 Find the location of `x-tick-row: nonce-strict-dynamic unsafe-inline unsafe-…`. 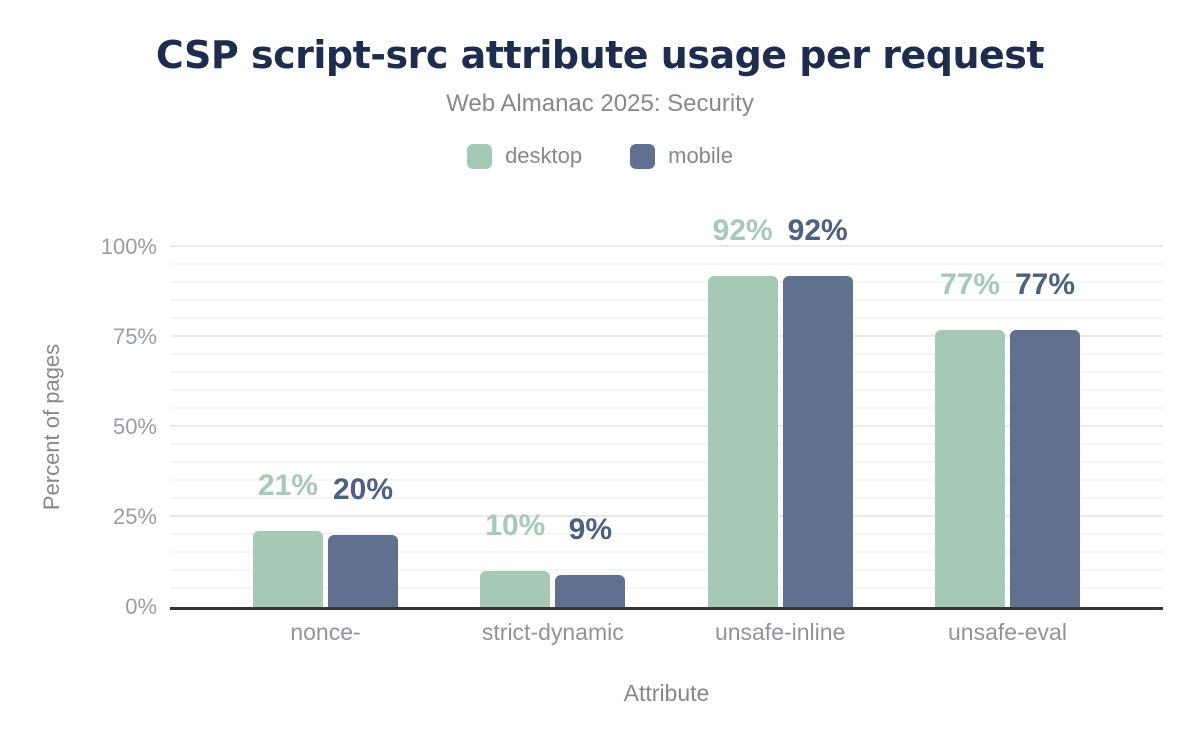

x-tick-row: nonce-strict-dynamic unsafe-inline unsafe-… is located at coordinates (666, 632).